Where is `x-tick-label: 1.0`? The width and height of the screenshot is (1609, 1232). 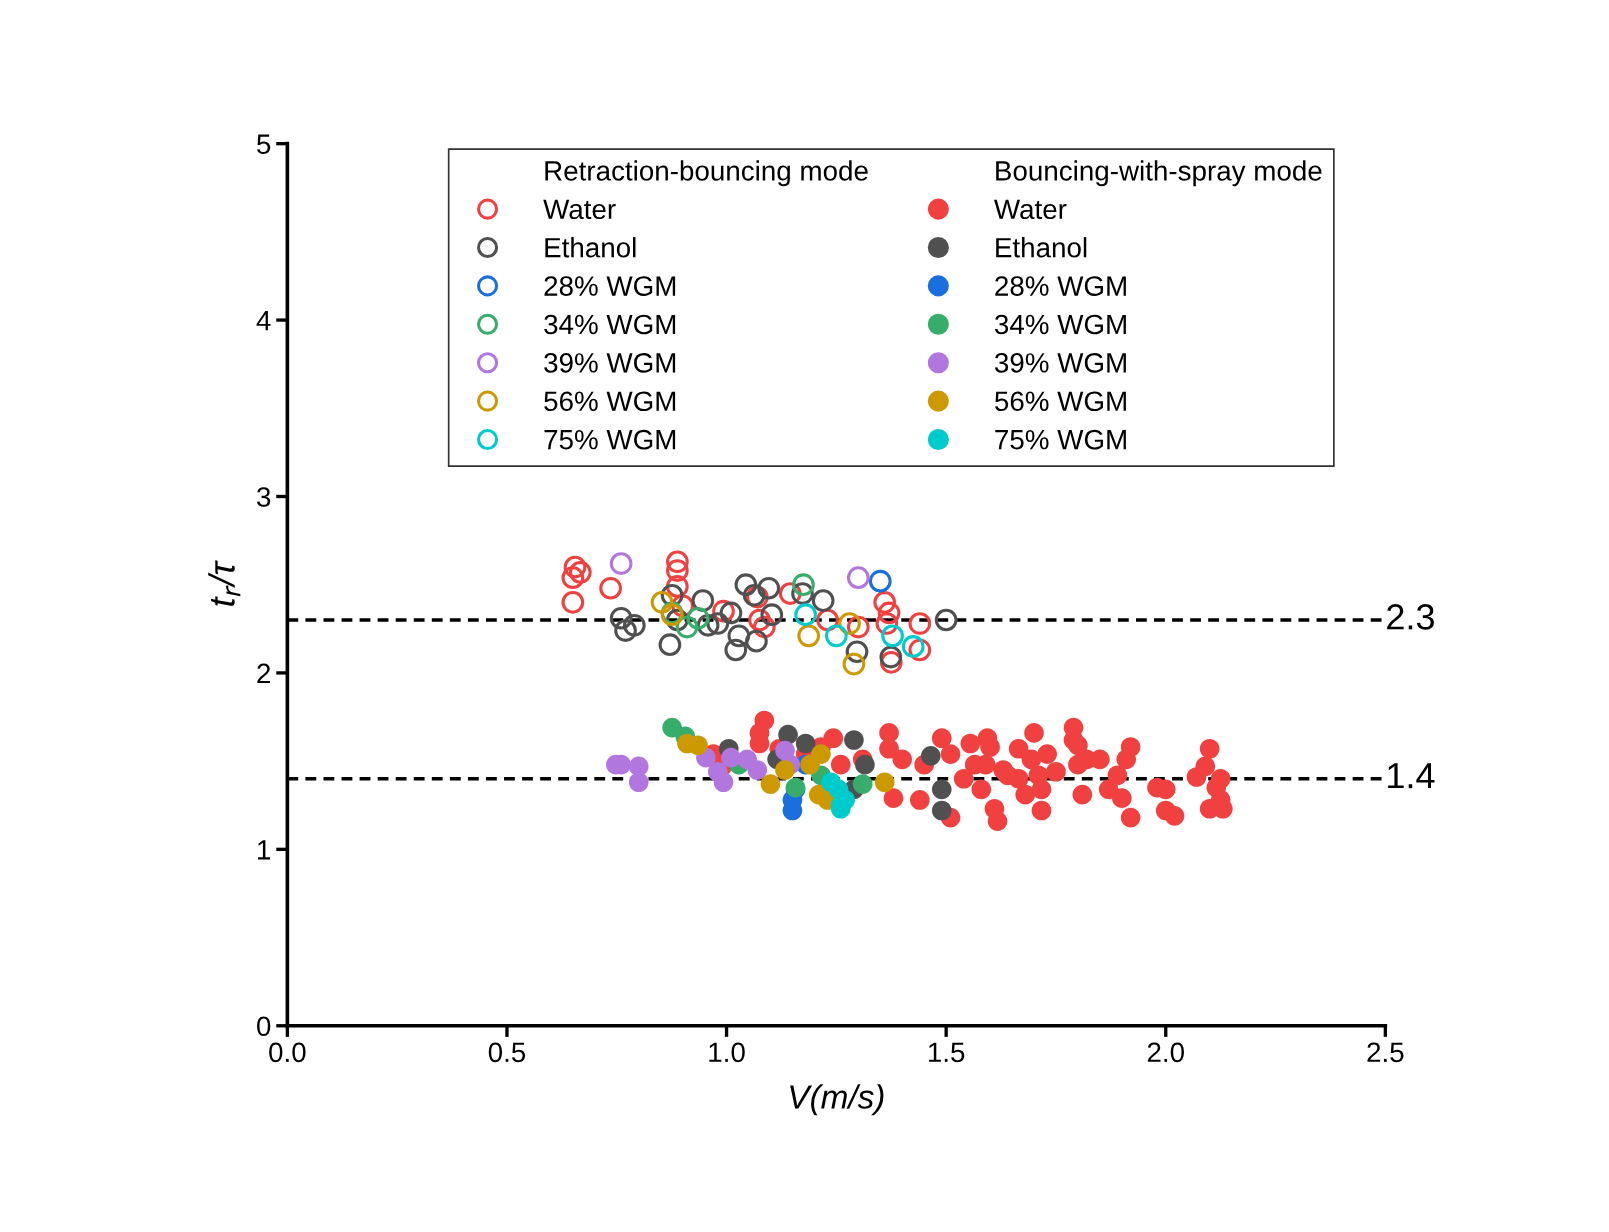 x-tick-label: 1.0 is located at coordinates (727, 1052).